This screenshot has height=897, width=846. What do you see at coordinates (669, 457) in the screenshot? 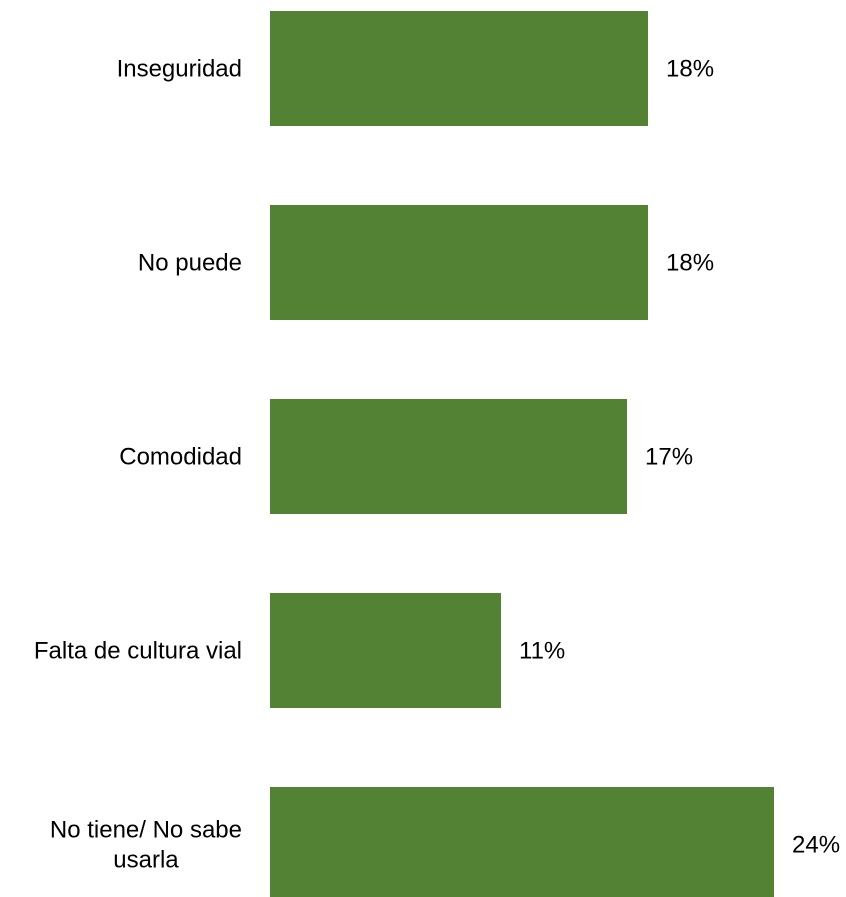
I see `value-label-2: 17%` at bounding box center [669, 457].